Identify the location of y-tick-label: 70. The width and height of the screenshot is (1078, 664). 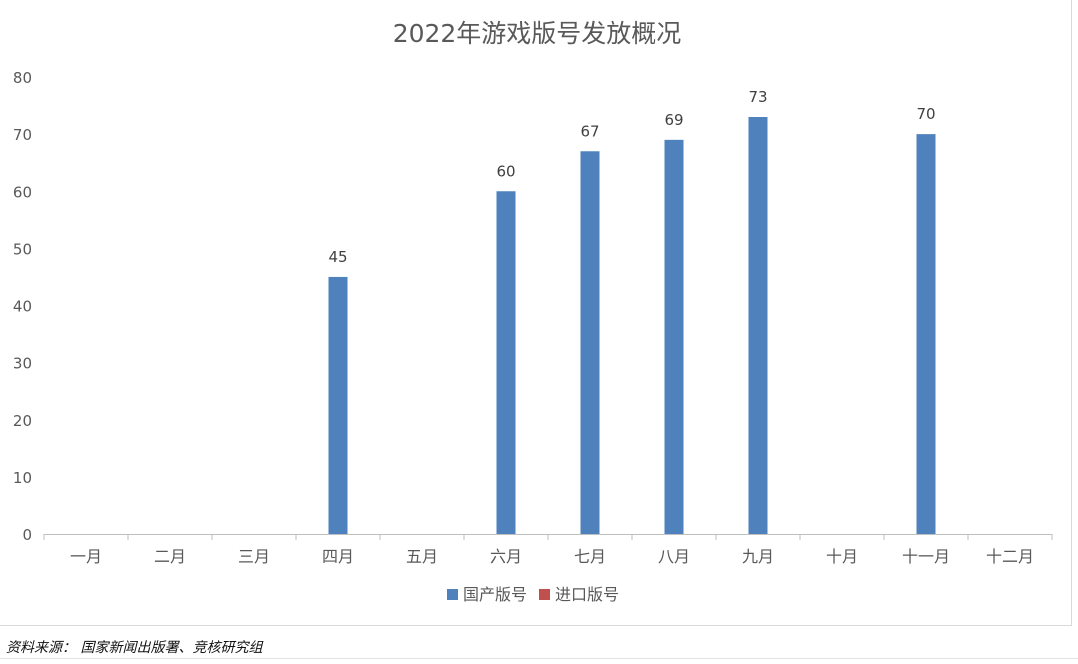
(22, 135).